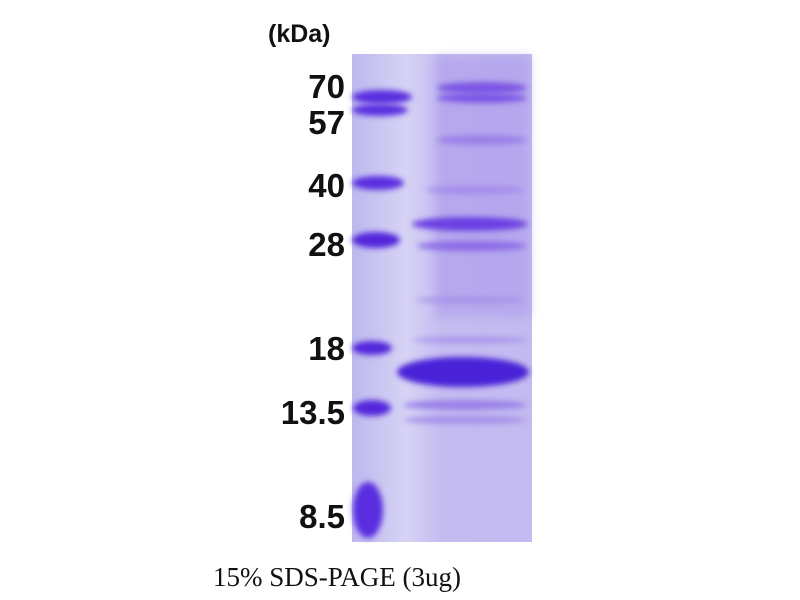 The width and height of the screenshot is (800, 600). What do you see at coordinates (312, 412) in the screenshot?
I see `marker-label-13.5: 13.5` at bounding box center [312, 412].